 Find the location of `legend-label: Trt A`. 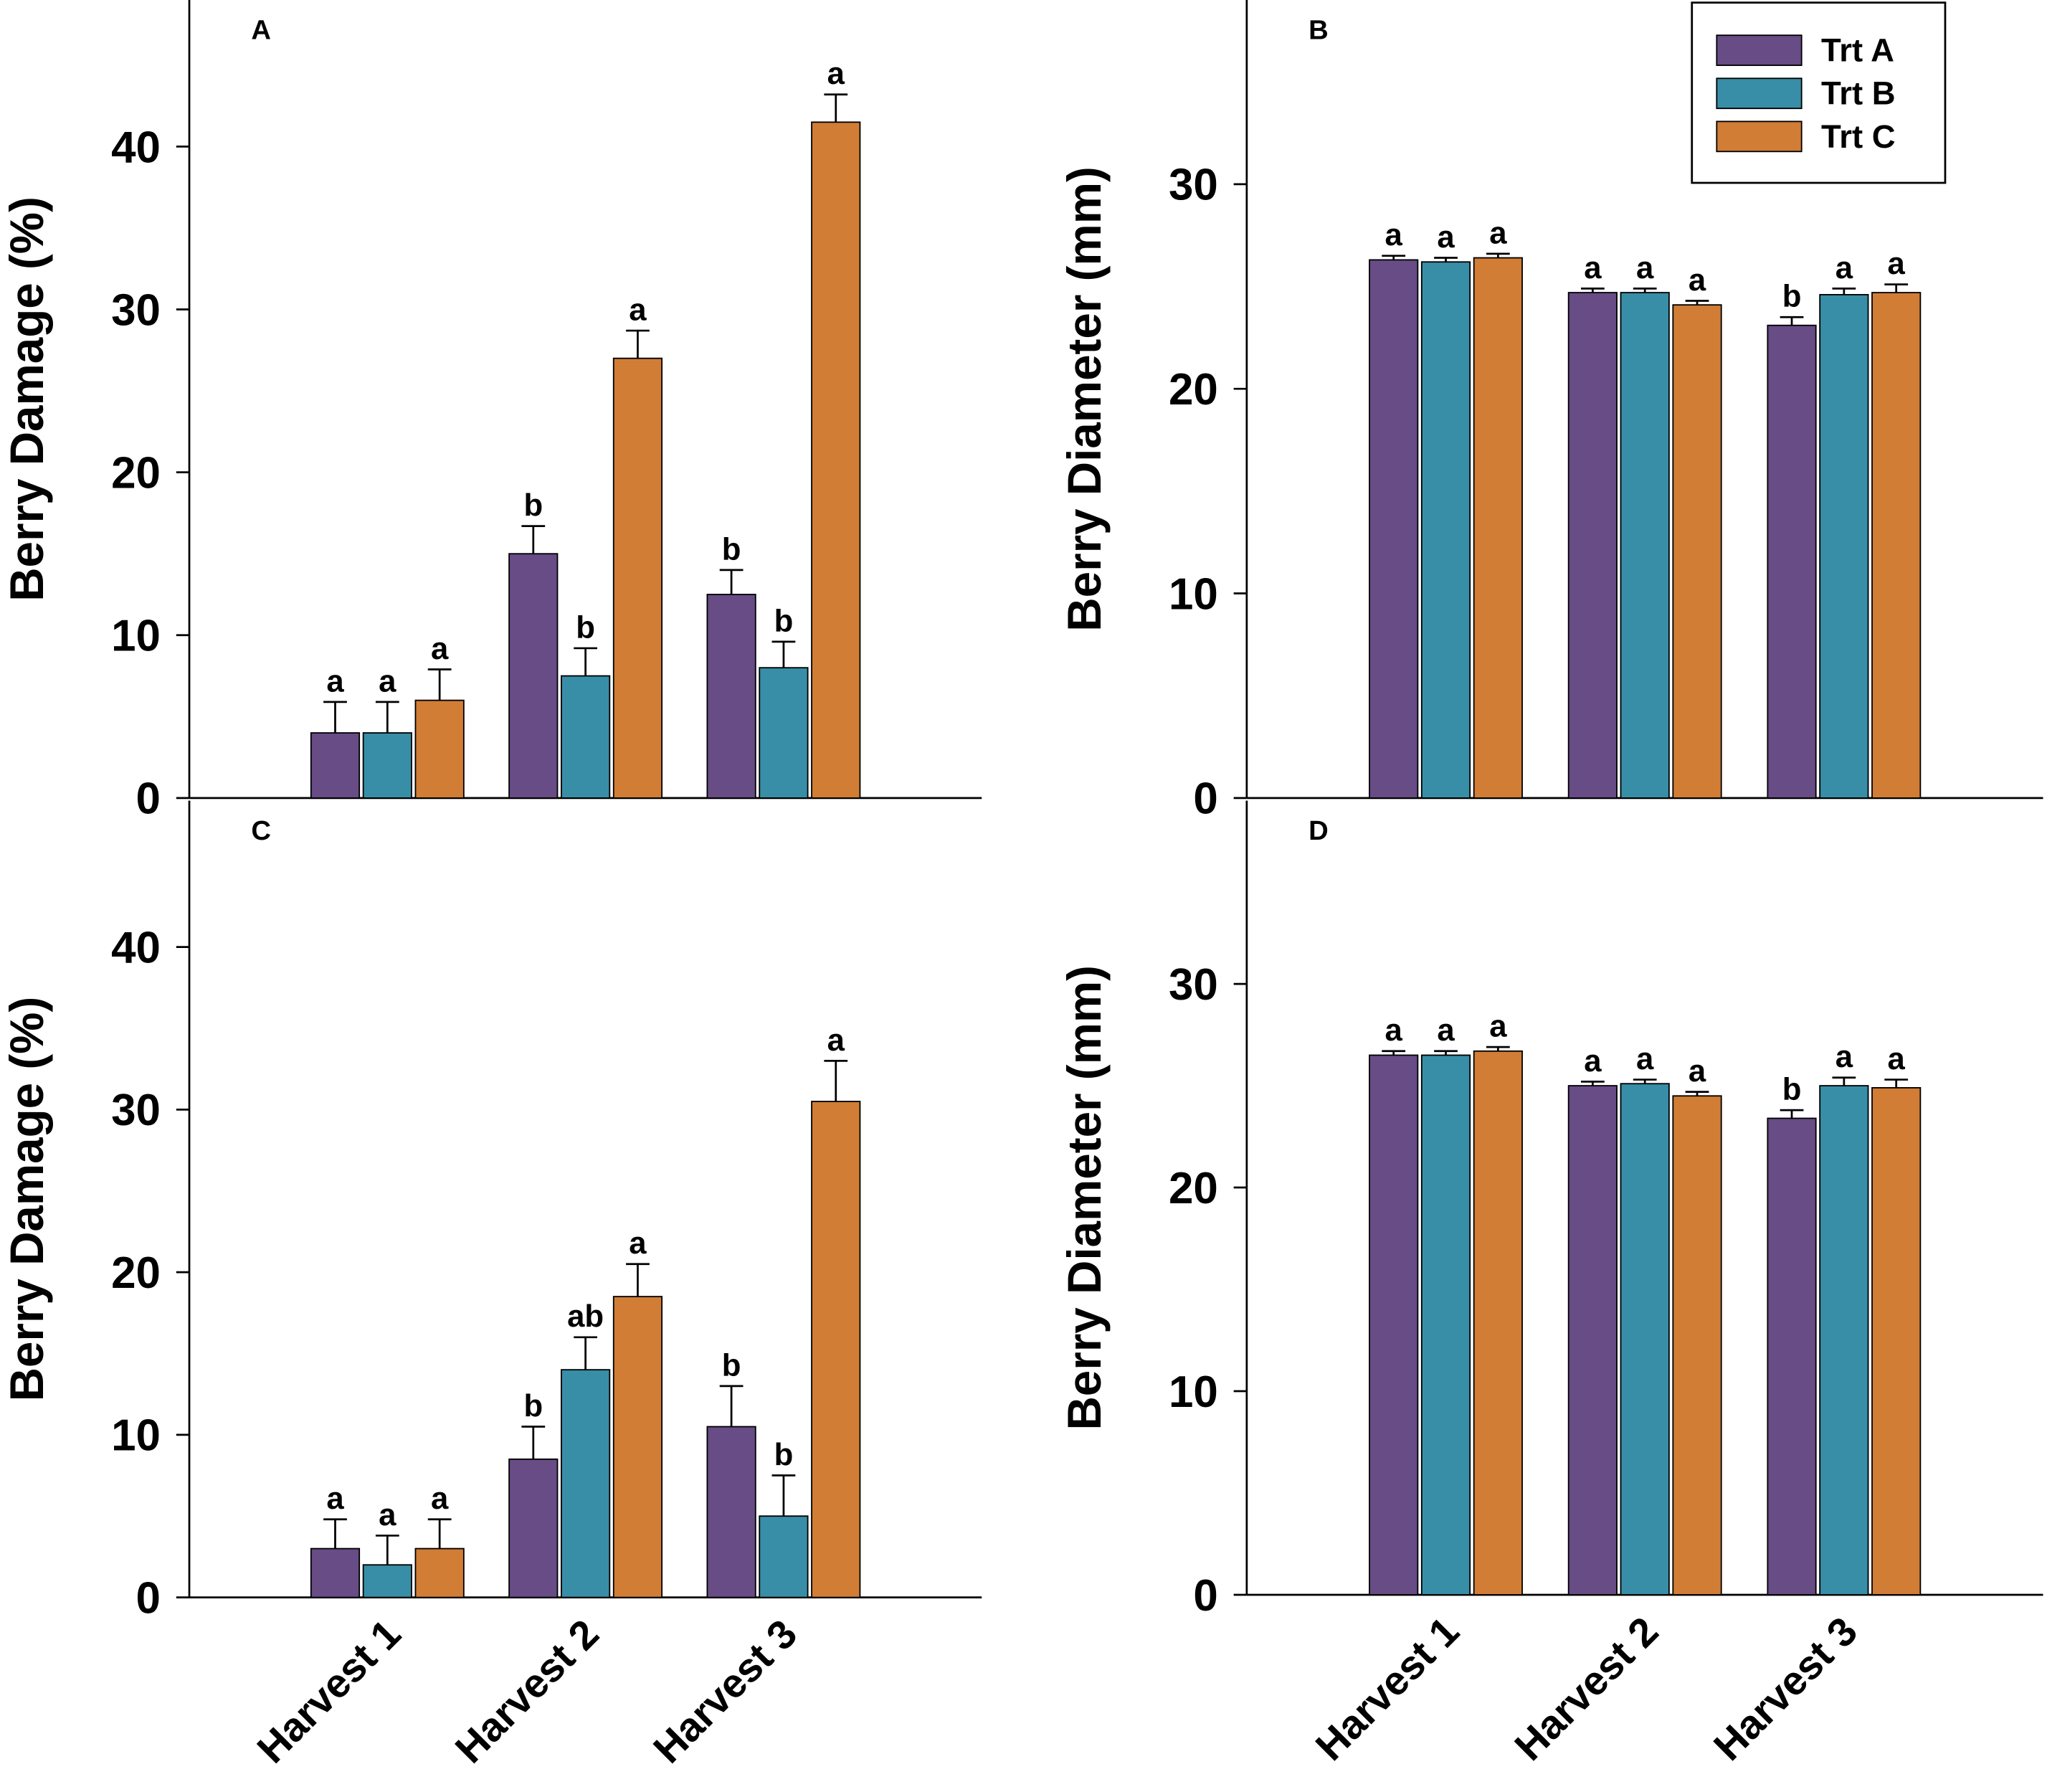

legend-label: Trt A is located at coordinates (1857, 50).